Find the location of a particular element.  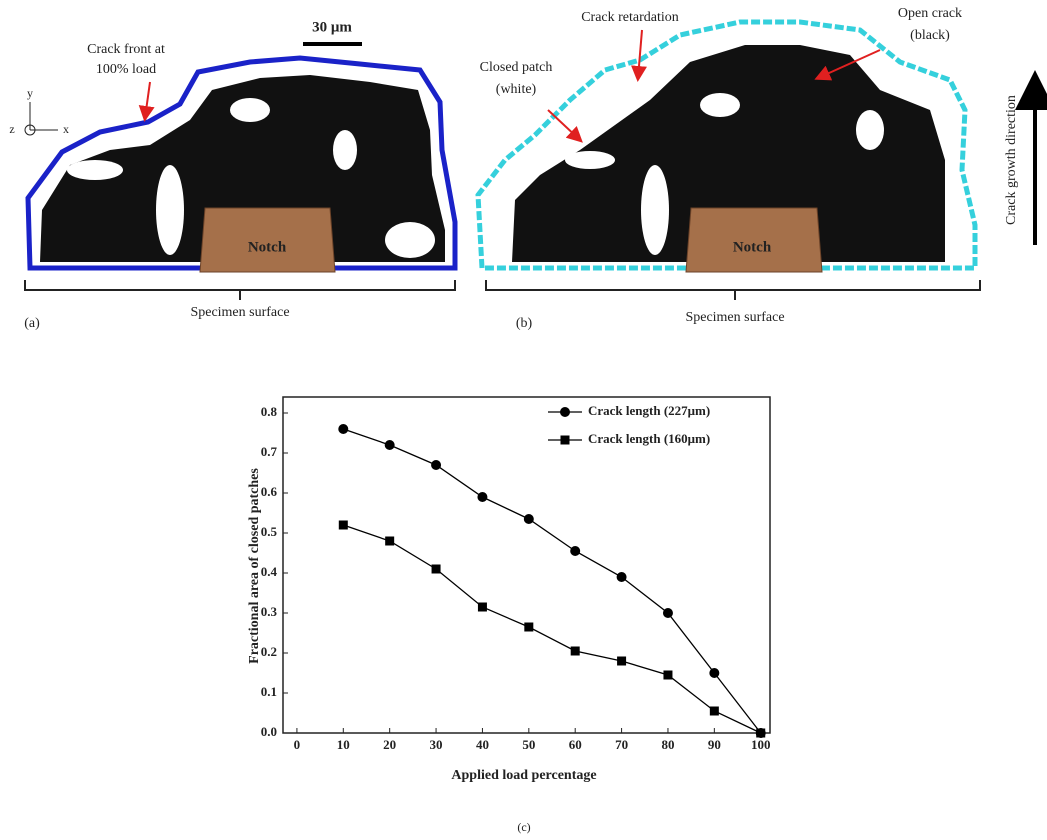

legend-label: Crack length (227μm) is located at coordinates (649, 410).